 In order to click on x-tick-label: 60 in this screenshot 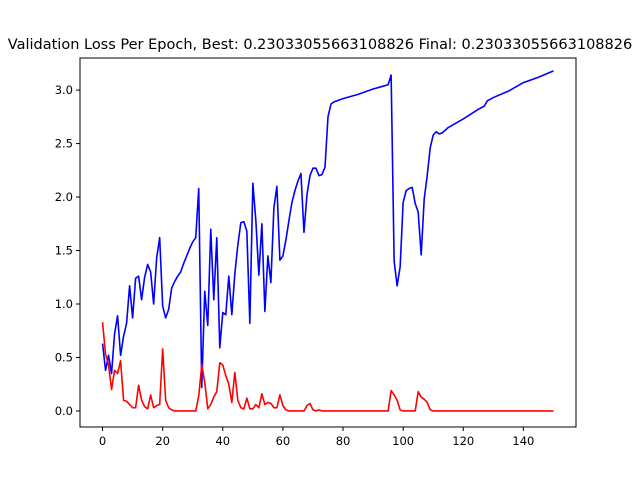, I will do `click(283, 441)`.